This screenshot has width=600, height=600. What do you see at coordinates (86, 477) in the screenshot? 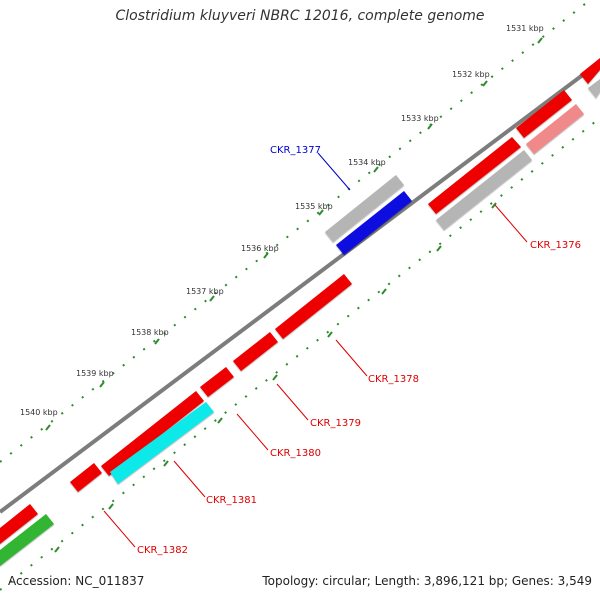
I see `gene-ckr-1382-red` at bounding box center [86, 477].